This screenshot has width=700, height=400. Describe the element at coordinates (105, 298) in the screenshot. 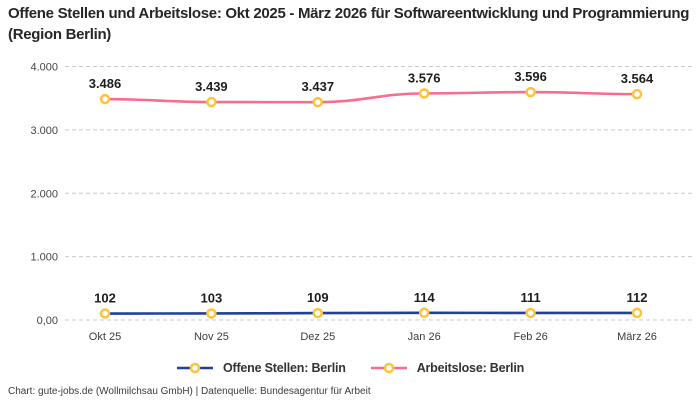

I see `data-point-label: 102` at that location.